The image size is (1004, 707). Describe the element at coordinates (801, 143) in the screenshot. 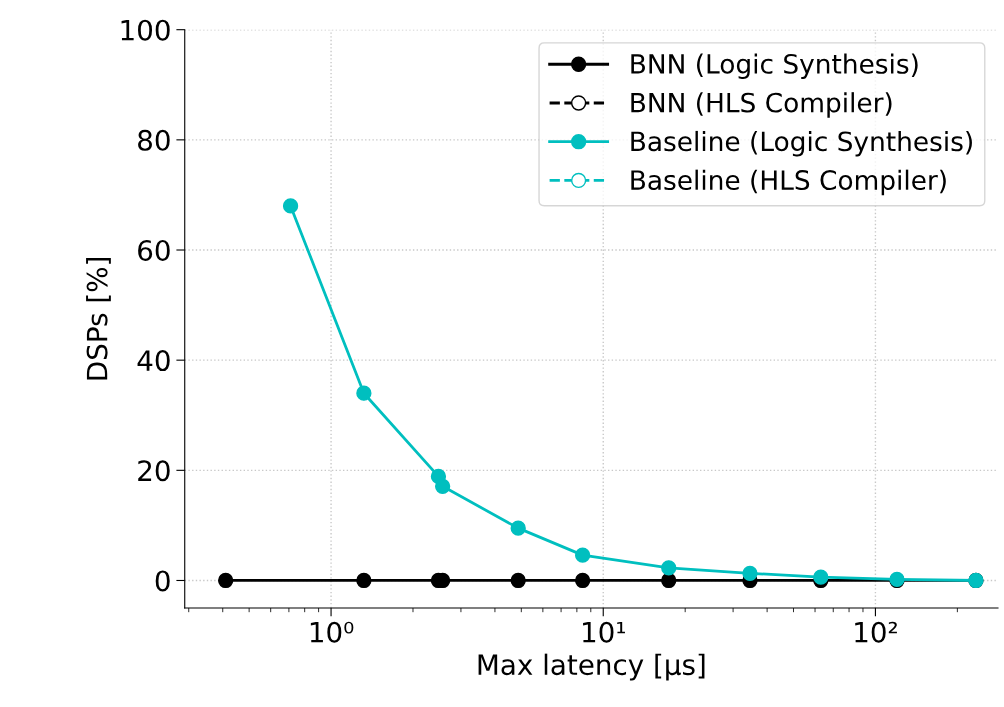

I see `legend-label: Baseline (Logic Synthesis)` at that location.